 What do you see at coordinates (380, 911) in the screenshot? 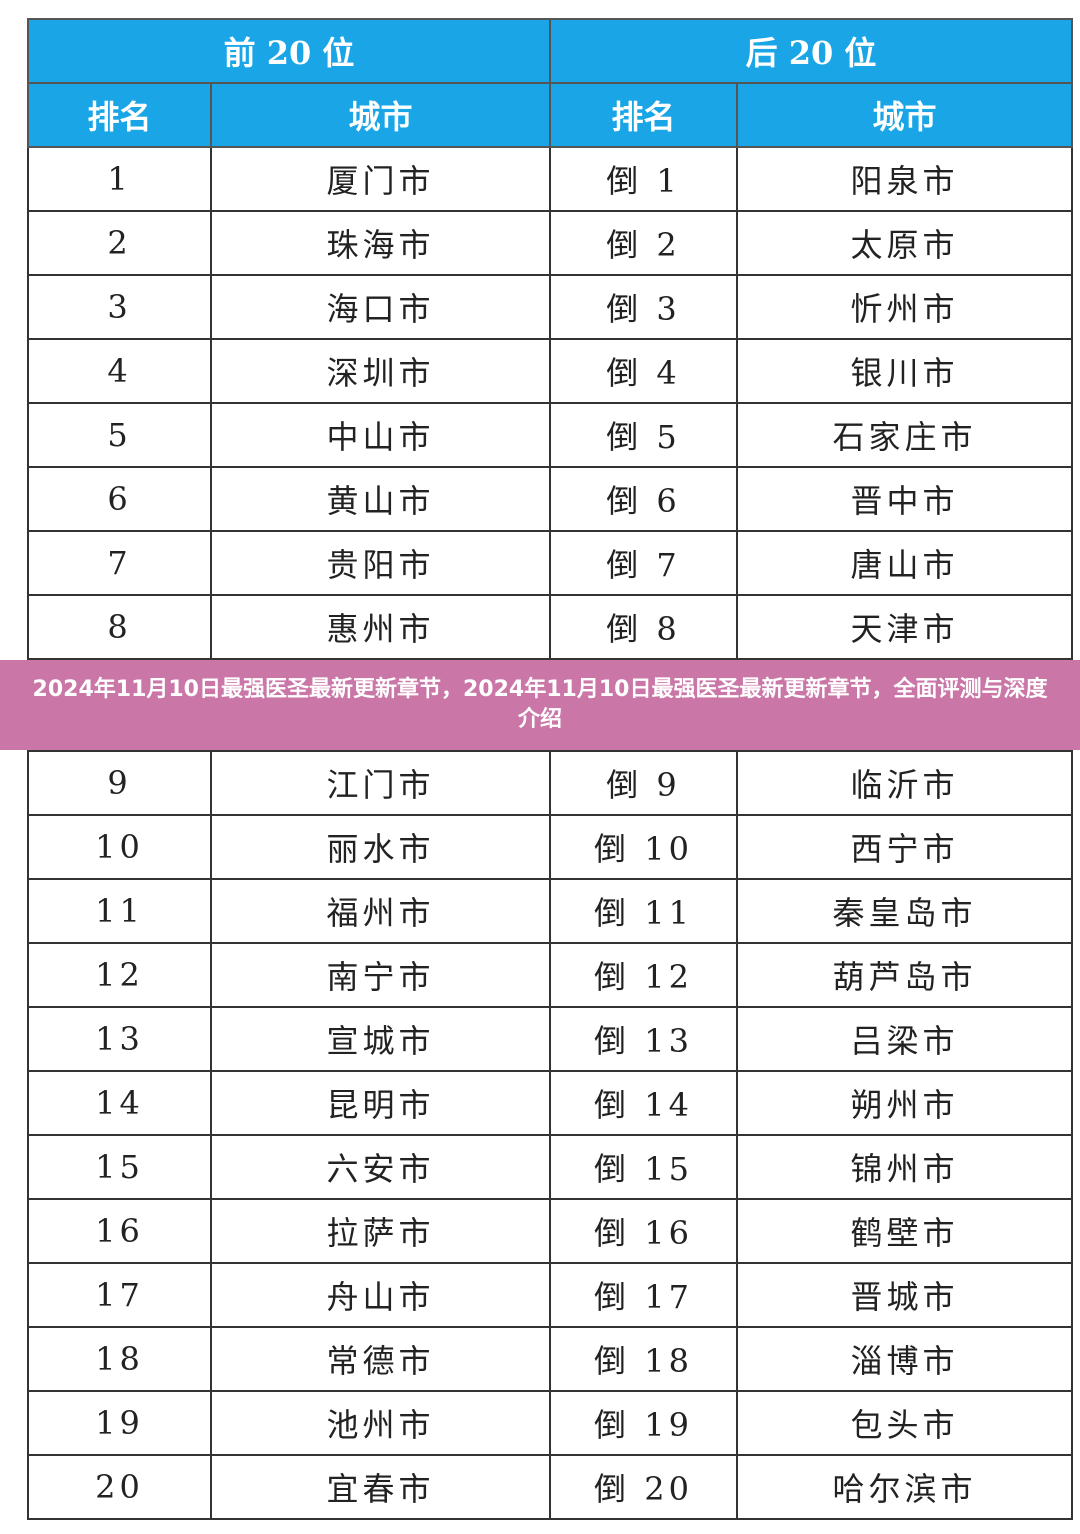
I see `city-cell: 福州市` at bounding box center [380, 911].